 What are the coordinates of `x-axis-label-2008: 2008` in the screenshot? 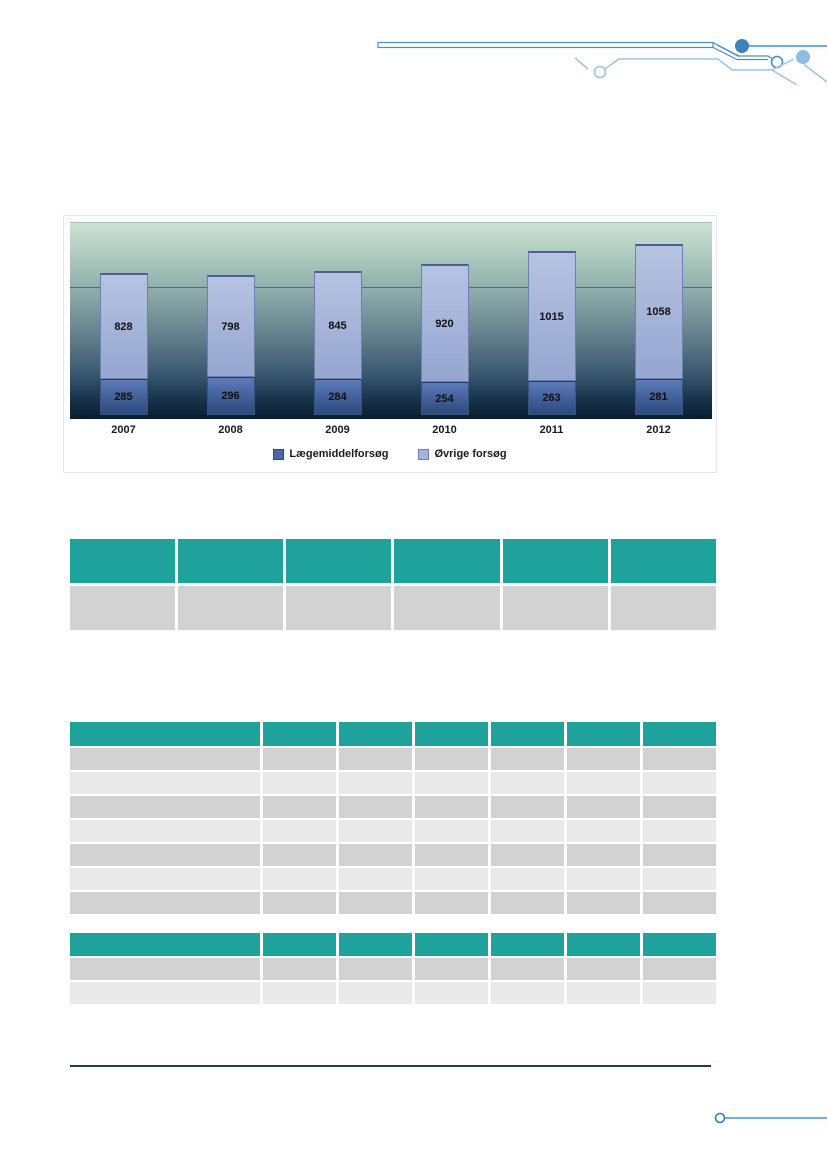 It's located at (230, 430).